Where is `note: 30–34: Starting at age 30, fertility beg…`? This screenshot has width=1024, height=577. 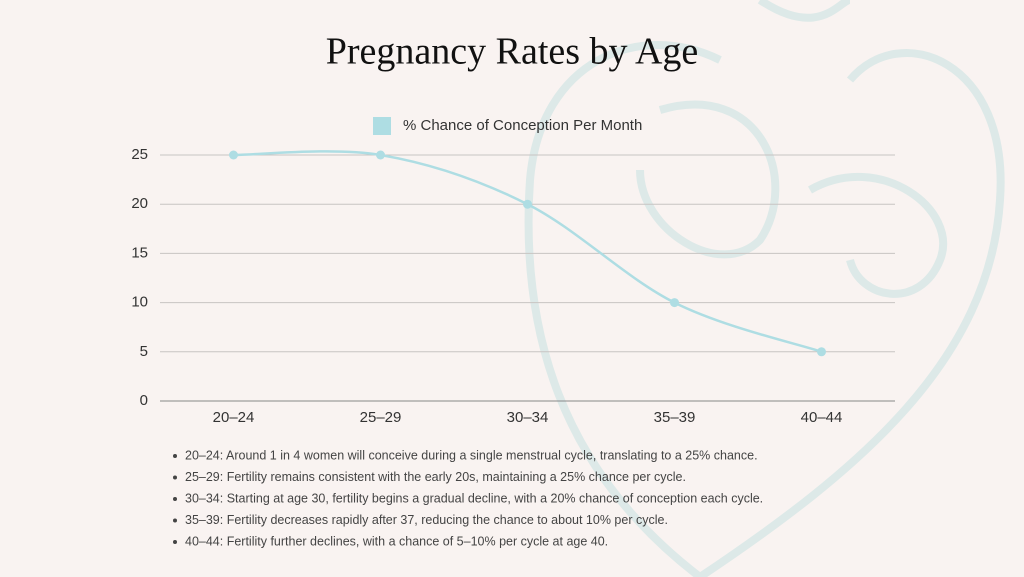 note: 30–34: Starting at age 30, fertility beg… is located at coordinates (474, 498).